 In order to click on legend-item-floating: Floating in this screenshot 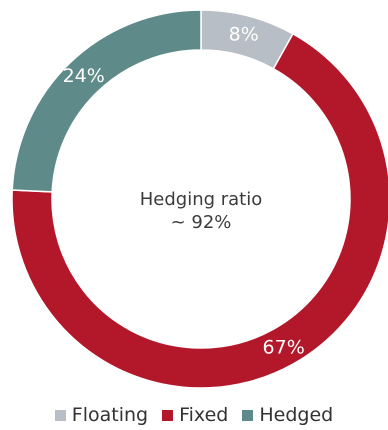, I will do `click(101, 415)`.